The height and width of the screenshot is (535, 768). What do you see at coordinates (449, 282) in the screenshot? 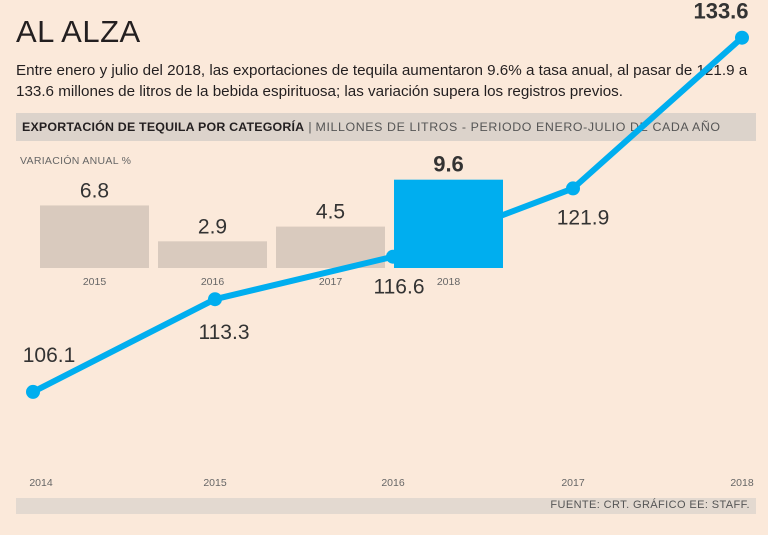
I see `bar-category-label: 2018` at bounding box center [449, 282].